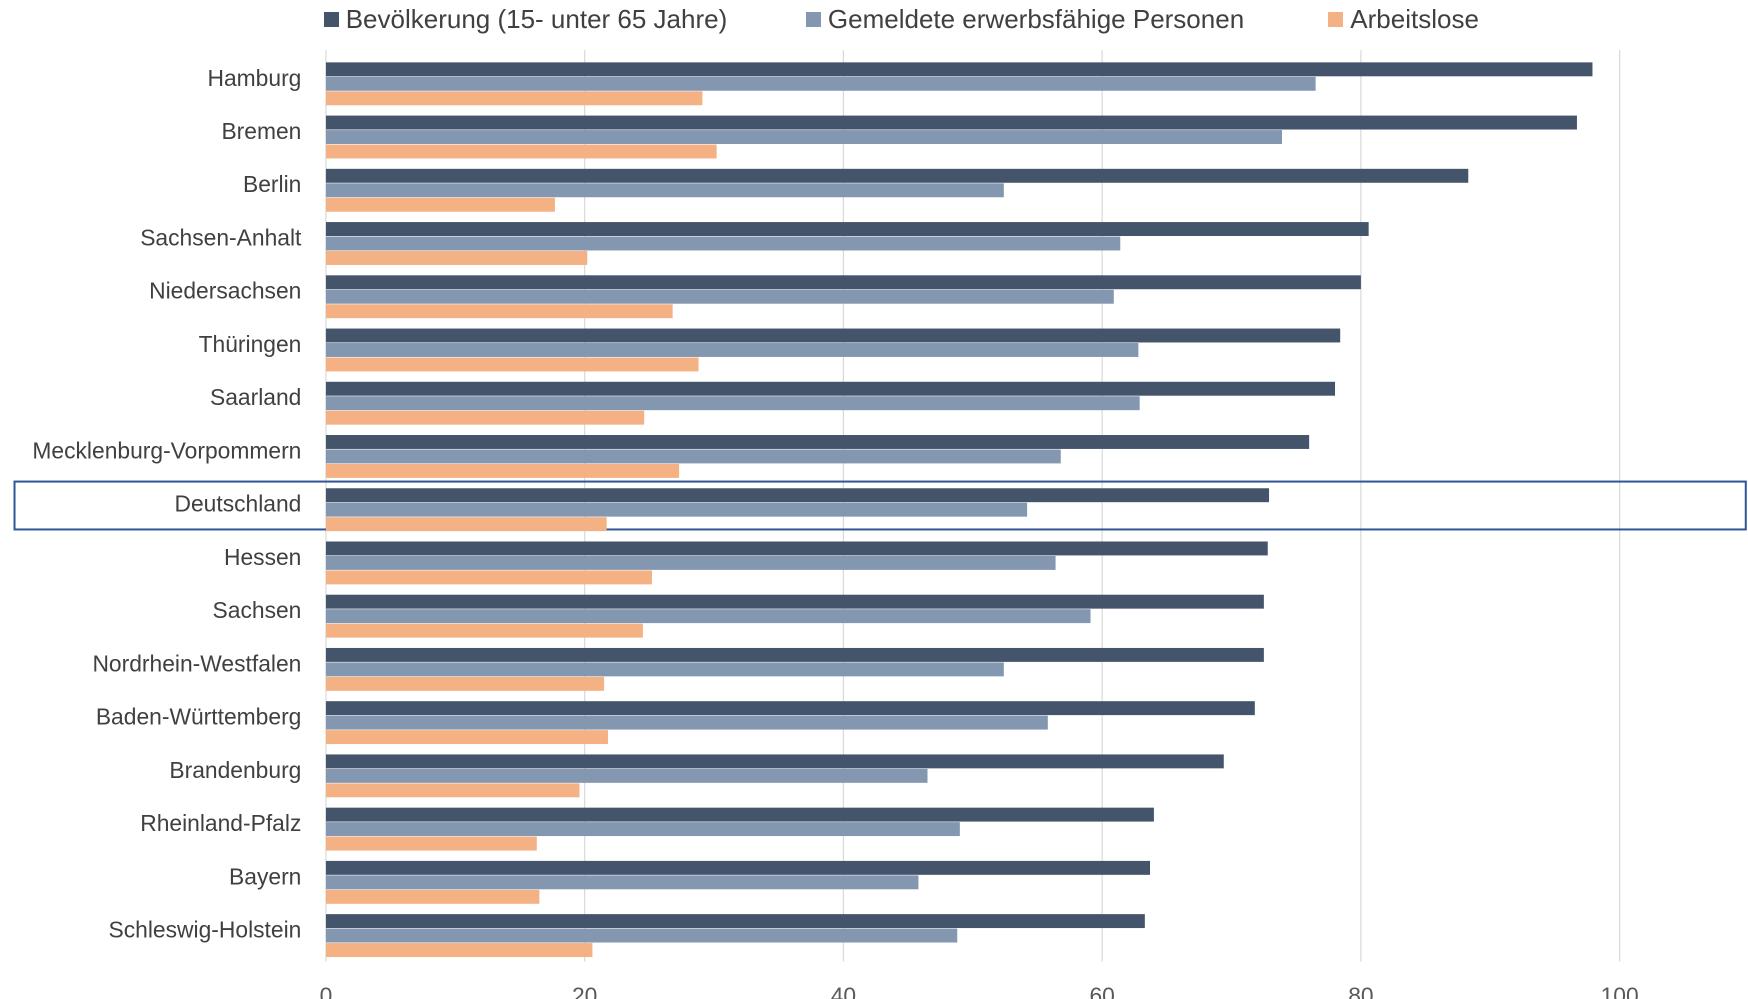 The image size is (1748, 999). What do you see at coordinates (536, 18) in the screenshot?
I see `legend-label-bevoelkerung: Bevölkerung (15- unter 65 Jahre)` at bounding box center [536, 18].